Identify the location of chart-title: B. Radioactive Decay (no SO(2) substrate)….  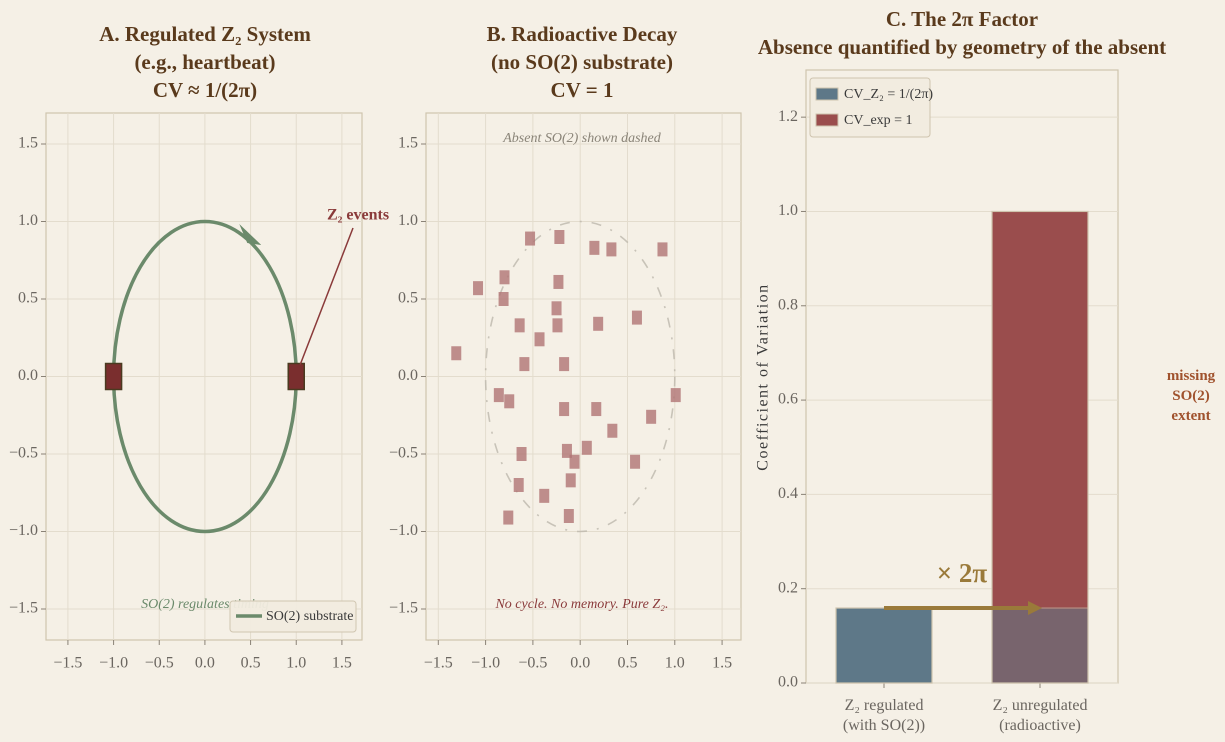
(582, 62).